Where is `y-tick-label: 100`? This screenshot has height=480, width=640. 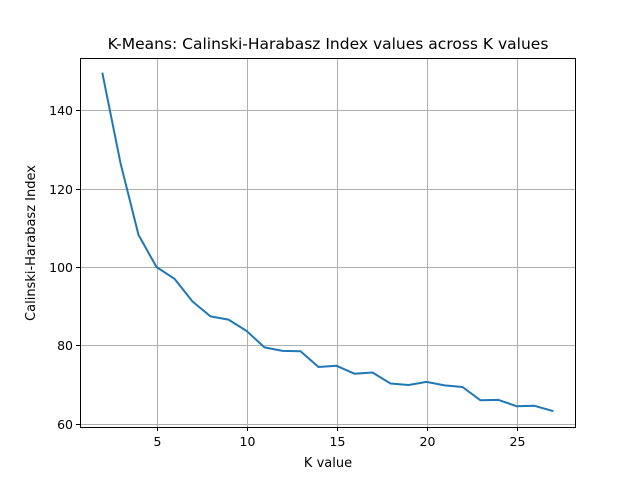 y-tick-label: 100 is located at coordinates (61, 267).